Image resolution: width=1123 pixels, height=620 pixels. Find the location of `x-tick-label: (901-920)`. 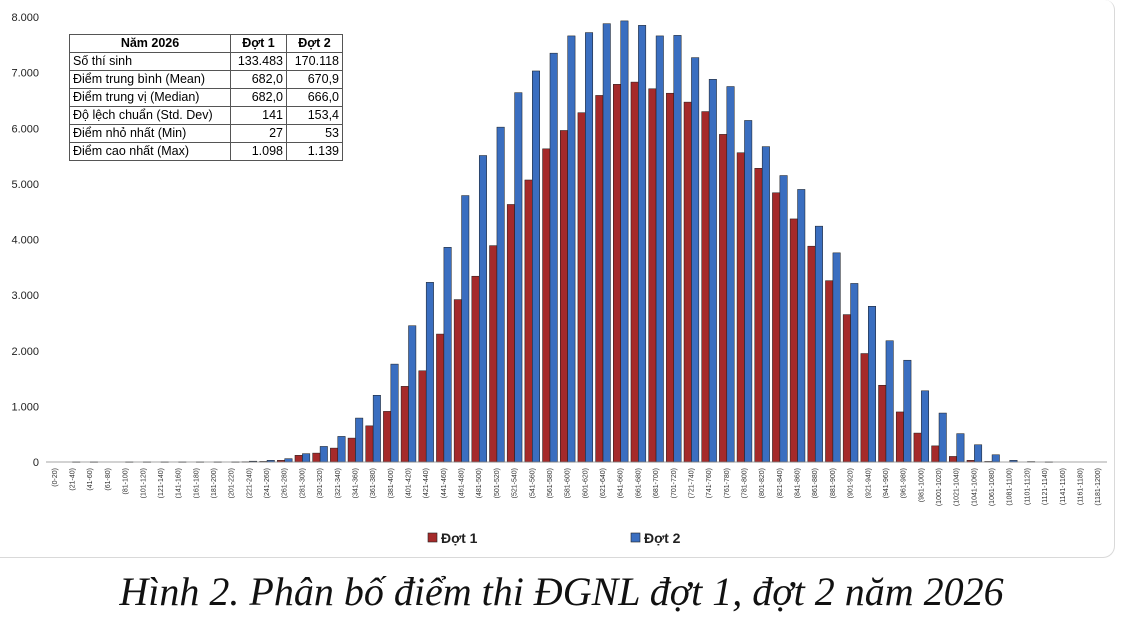

x-tick-label: (901-920) is located at coordinates (851, 483).